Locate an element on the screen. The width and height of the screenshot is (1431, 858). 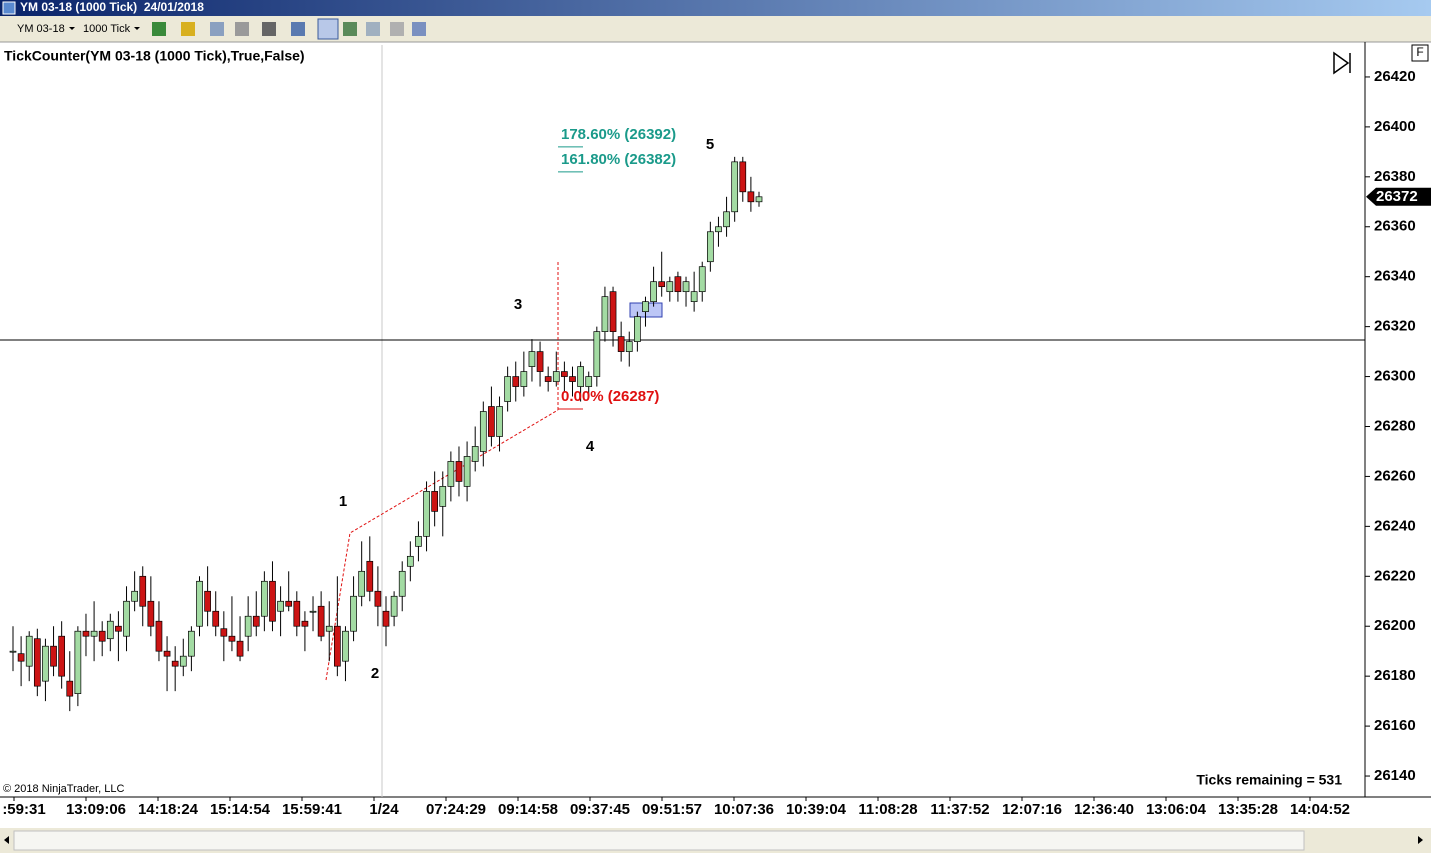
fib-label: 178.60% (26392) is located at coordinates (618, 134).